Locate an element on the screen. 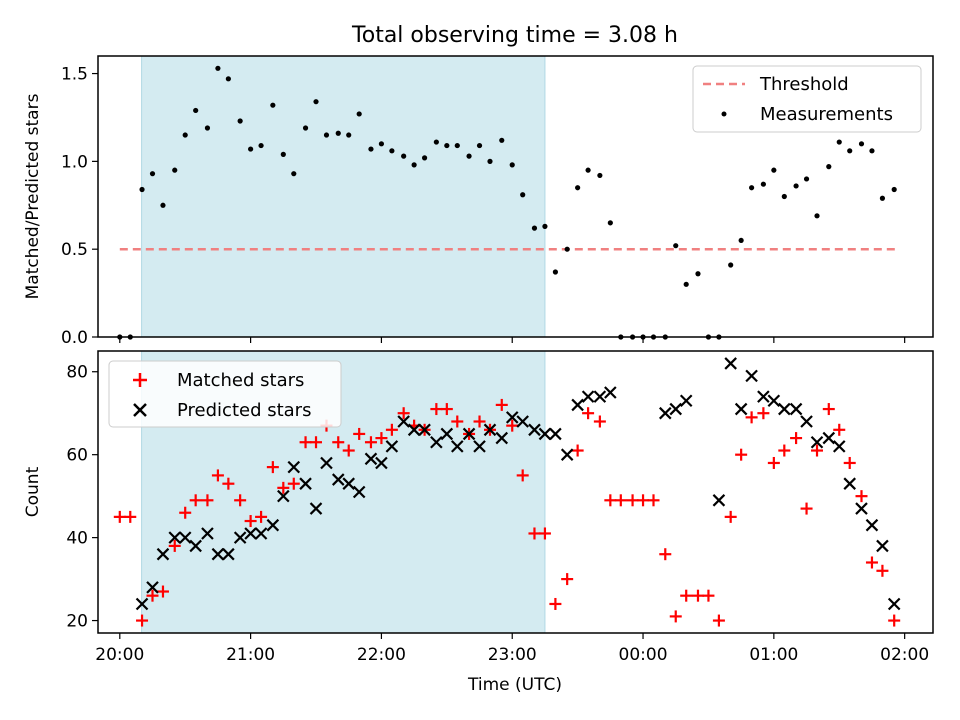 The width and height of the screenshot is (960, 720). bottom-y-axis-label: Count is located at coordinates (33, 491).